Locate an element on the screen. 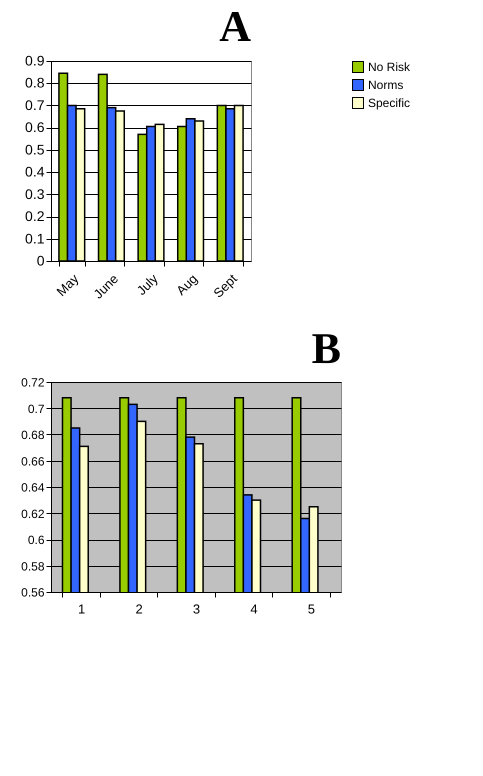  y-tick-label: 0.58 is located at coordinates (33, 566).